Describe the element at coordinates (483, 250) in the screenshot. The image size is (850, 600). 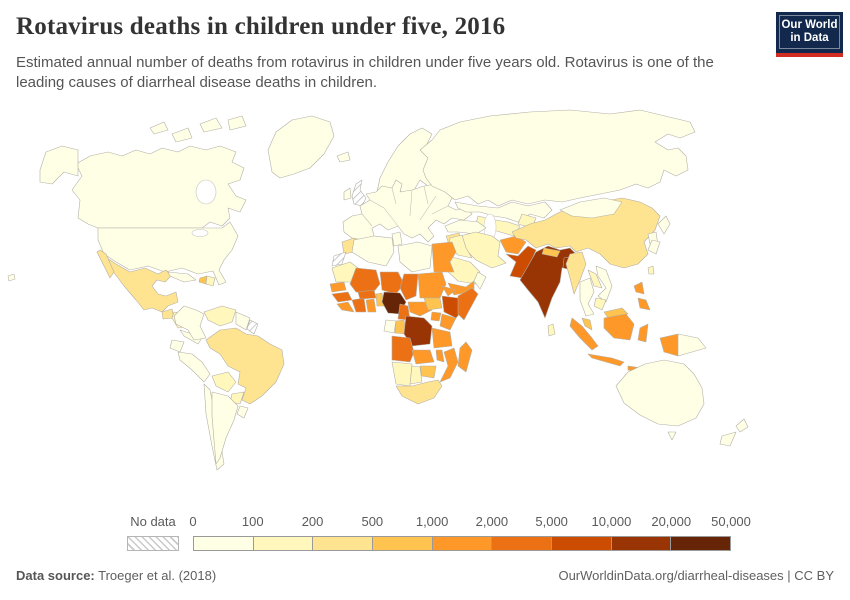
I see `country-iran` at that location.